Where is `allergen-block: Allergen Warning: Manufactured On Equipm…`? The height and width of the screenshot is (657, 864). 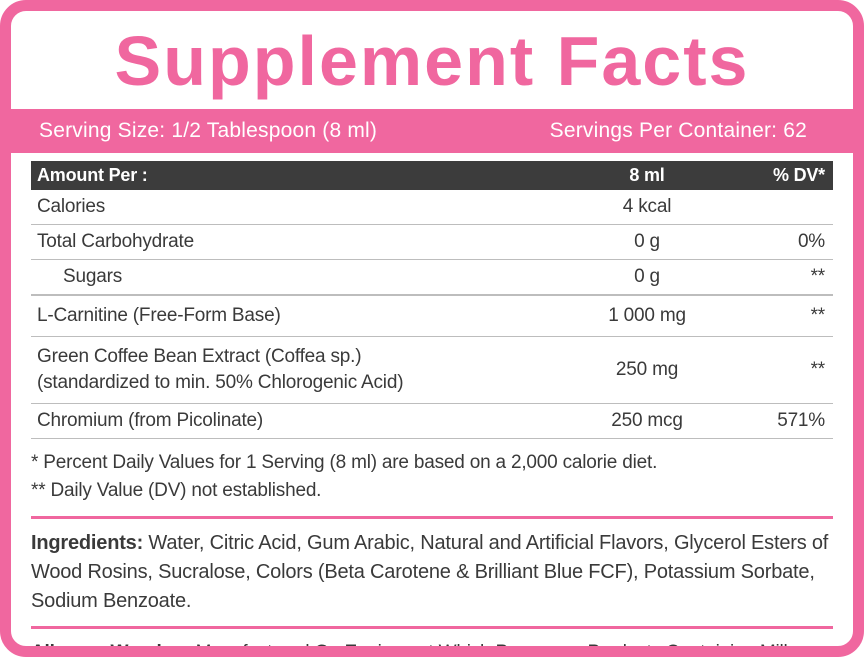 allergen-block: Allergen Warning: Manufactured On Equipm… is located at coordinates (432, 648).